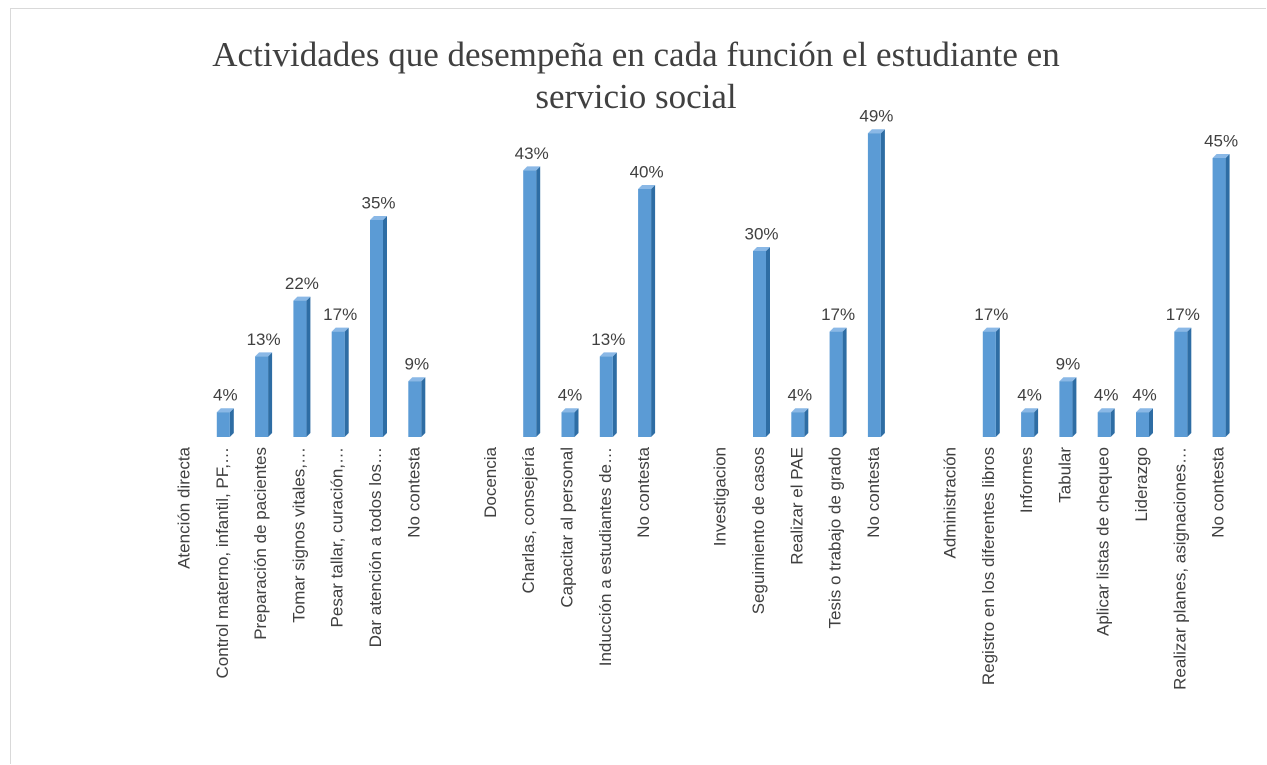 The height and width of the screenshot is (765, 1267). Describe the element at coordinates (876, 116) in the screenshot. I see `data-label: 49%` at that location.